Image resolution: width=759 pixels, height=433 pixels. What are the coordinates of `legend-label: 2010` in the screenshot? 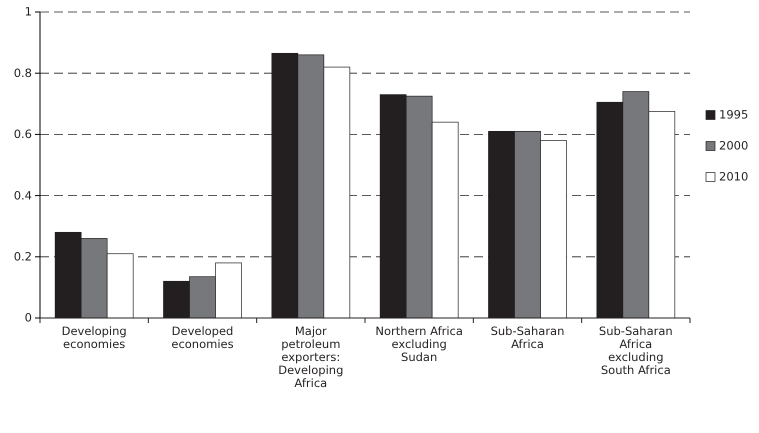 It's located at (733, 177).